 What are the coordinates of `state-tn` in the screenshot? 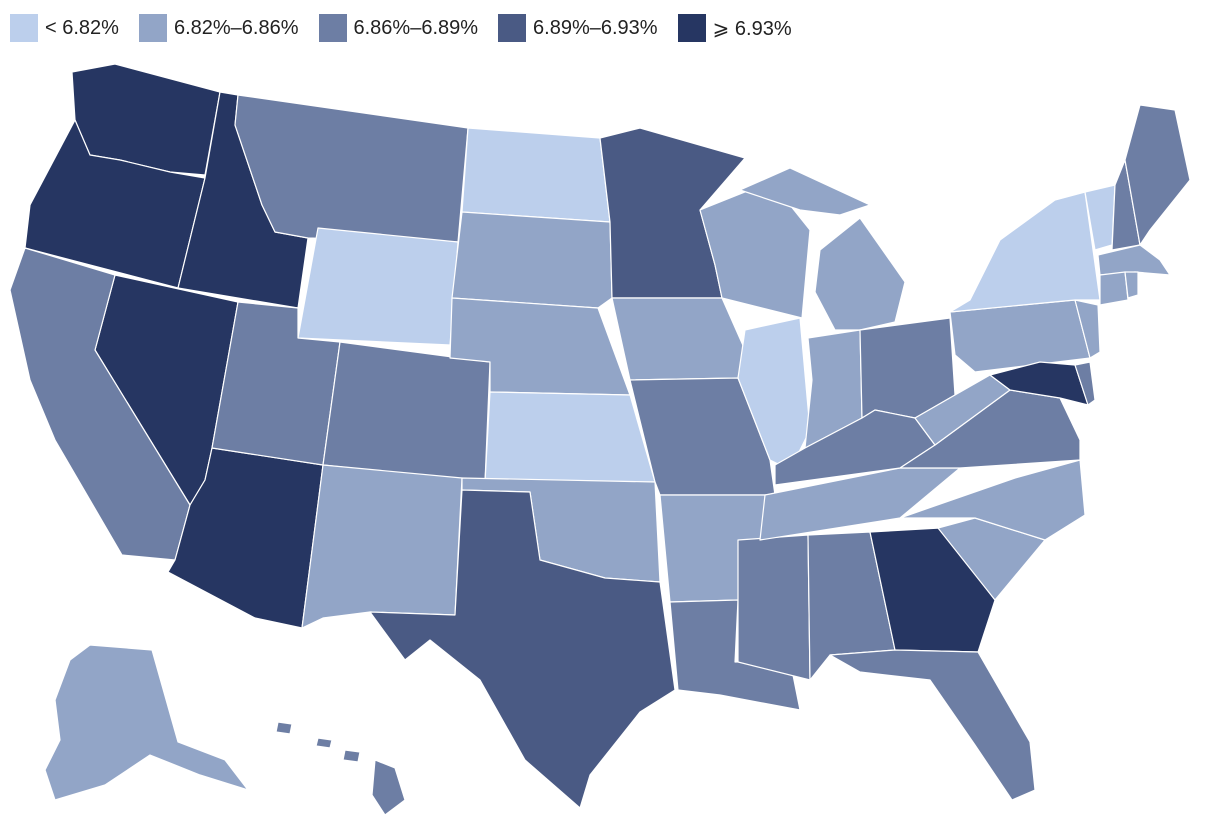 It's located at (860, 504).